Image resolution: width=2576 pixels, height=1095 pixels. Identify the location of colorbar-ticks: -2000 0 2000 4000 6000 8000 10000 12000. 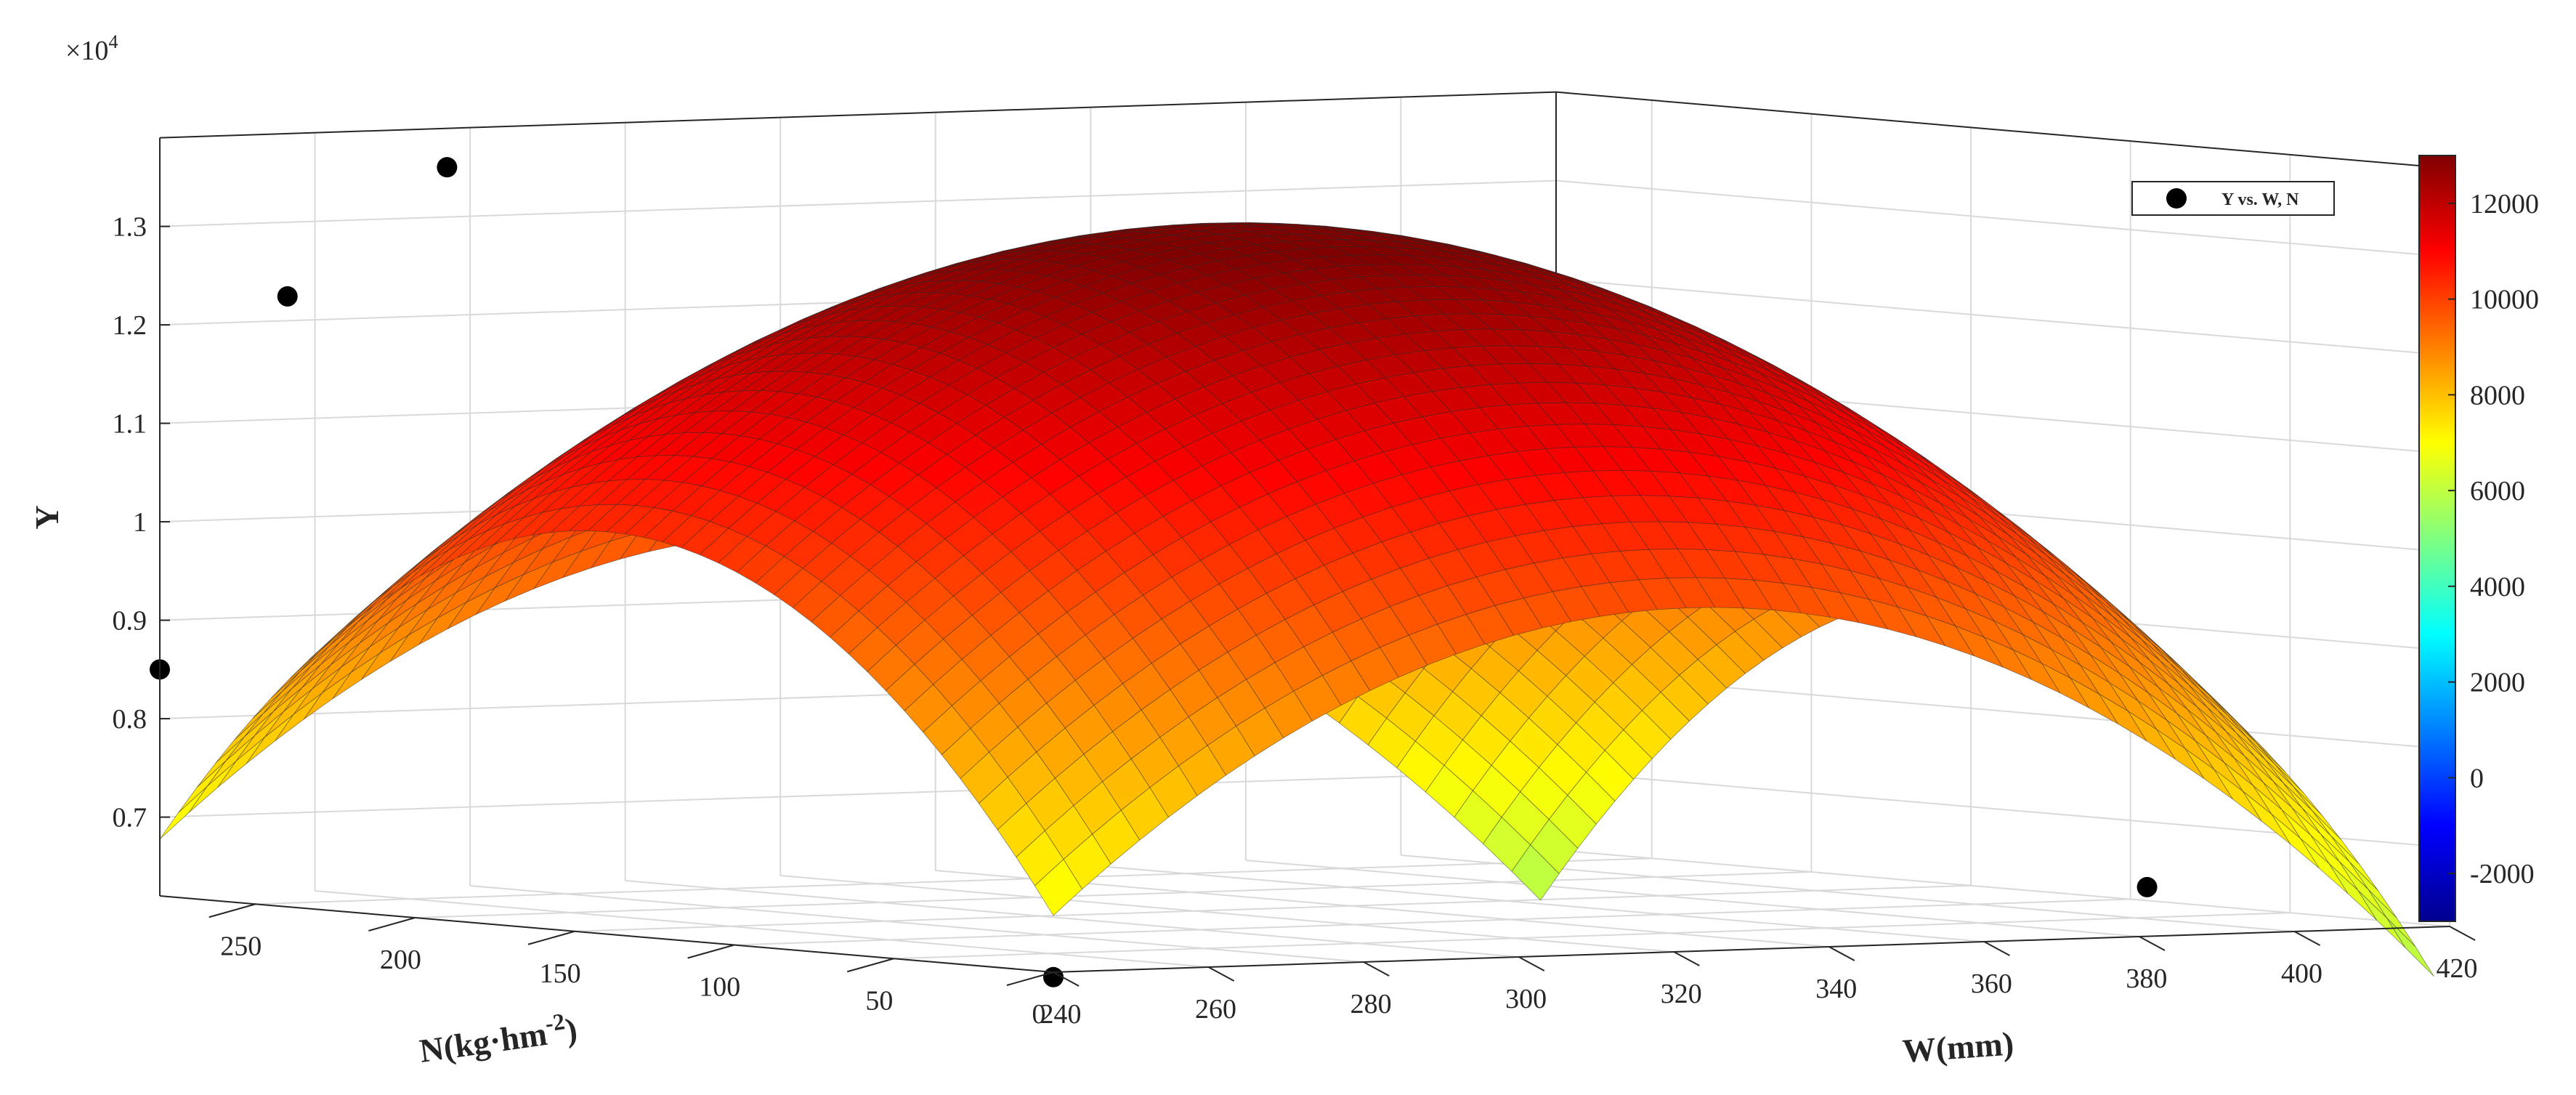
(2493, 539).